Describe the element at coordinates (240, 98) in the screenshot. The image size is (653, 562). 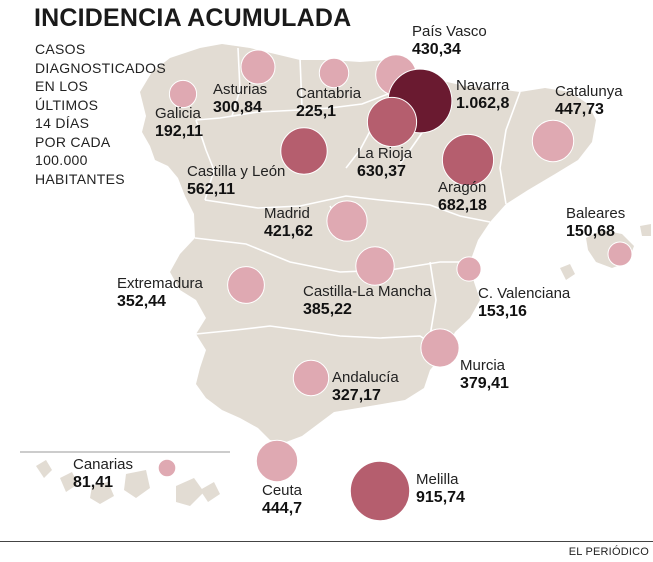
I see `label-asturias: Asturias 300,84` at that location.